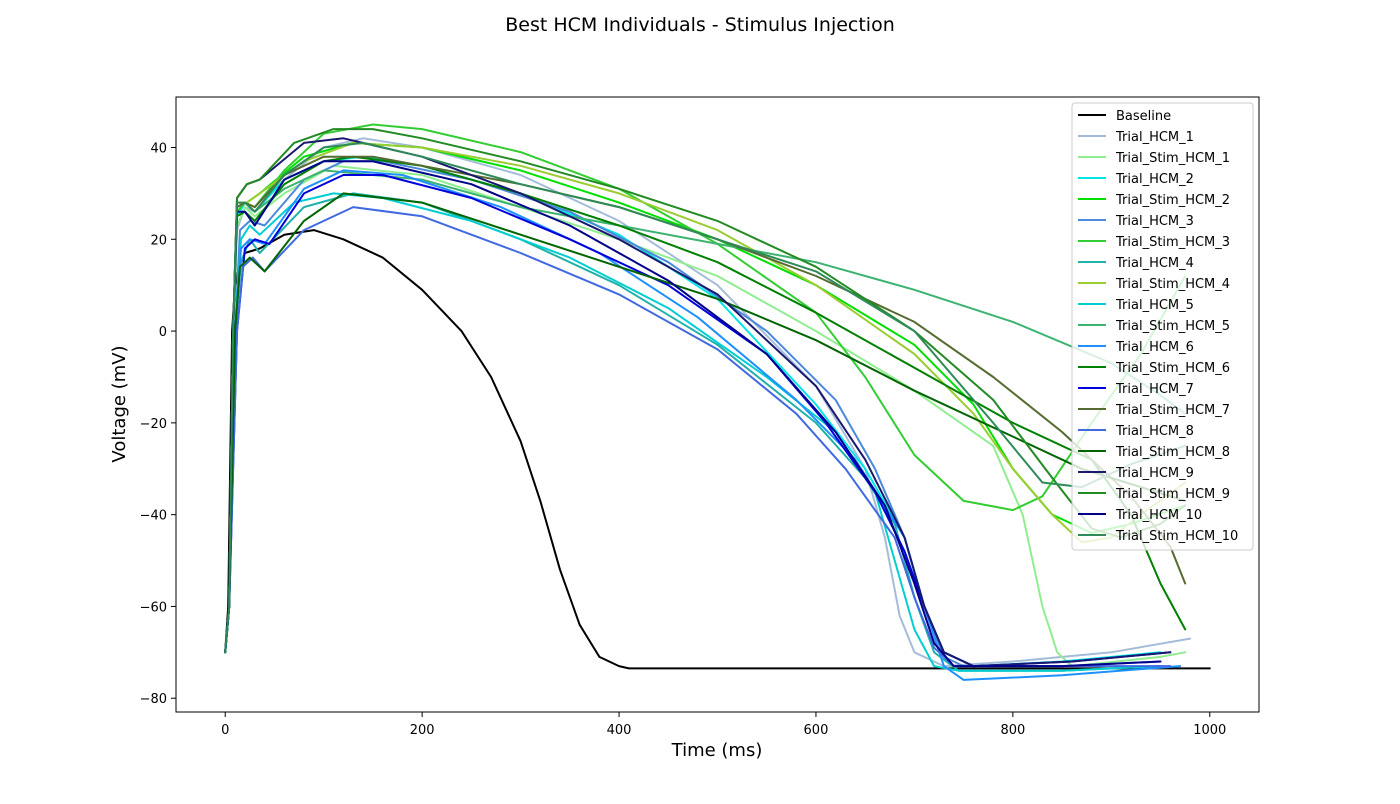 This screenshot has width=1400, height=804. Describe the element at coordinates (1154, 431) in the screenshot. I see `legend-label: Trial_HCM_8` at that location.